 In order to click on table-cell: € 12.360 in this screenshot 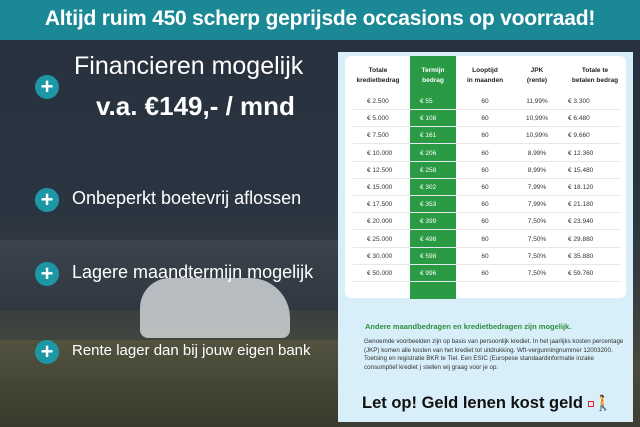, I will do `click(581, 153)`.